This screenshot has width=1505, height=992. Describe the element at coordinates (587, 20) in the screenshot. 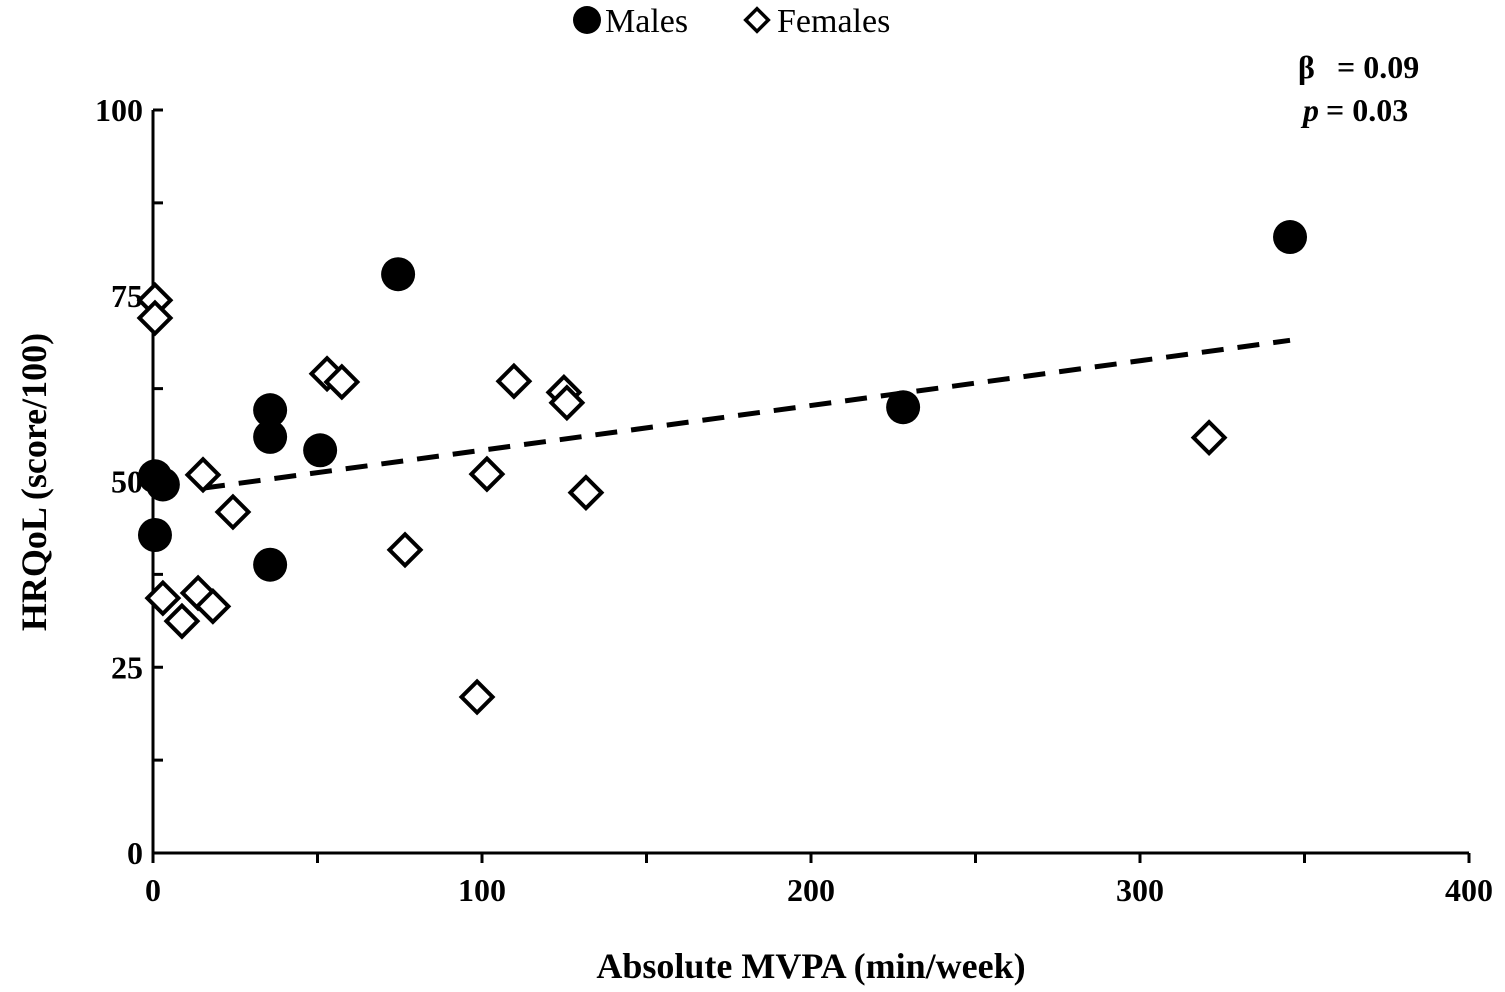

I see `legend-males-marker` at that location.